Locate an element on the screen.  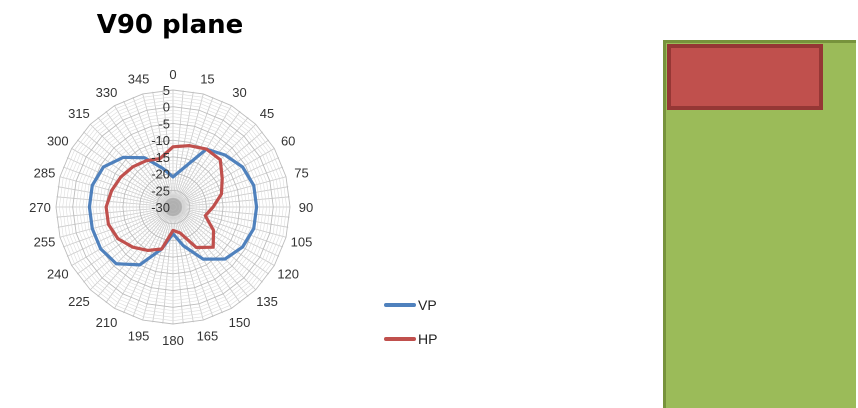
legend-label-hp: HP is located at coordinates (428, 339).